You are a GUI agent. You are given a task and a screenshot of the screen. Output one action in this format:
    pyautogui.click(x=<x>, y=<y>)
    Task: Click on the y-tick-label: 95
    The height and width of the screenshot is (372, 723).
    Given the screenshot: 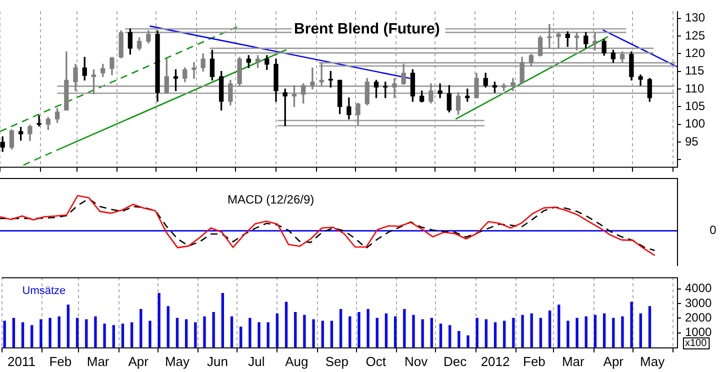 What is the action you would take?
    pyautogui.click(x=692, y=141)
    